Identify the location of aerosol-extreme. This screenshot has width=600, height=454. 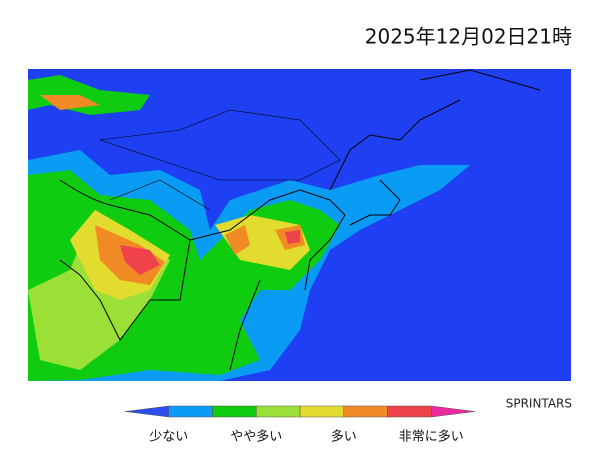
(210, 252).